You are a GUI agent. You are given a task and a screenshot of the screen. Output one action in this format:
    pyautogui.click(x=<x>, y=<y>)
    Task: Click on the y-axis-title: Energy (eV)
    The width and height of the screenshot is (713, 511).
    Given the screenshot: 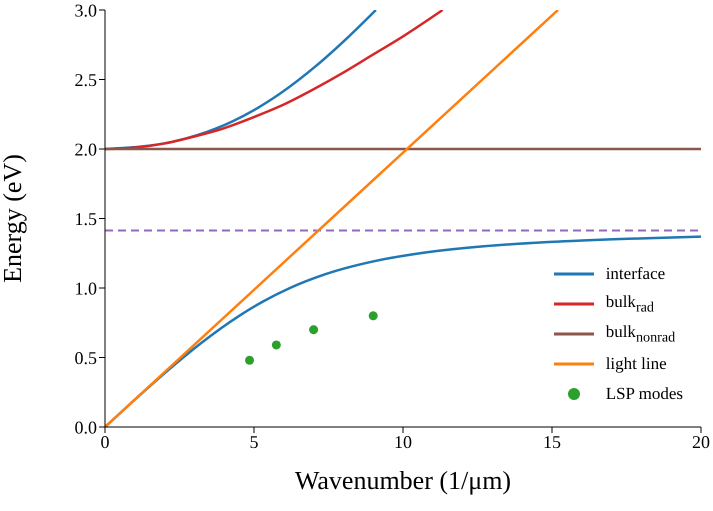 What is the action you would take?
    pyautogui.click(x=14, y=218)
    